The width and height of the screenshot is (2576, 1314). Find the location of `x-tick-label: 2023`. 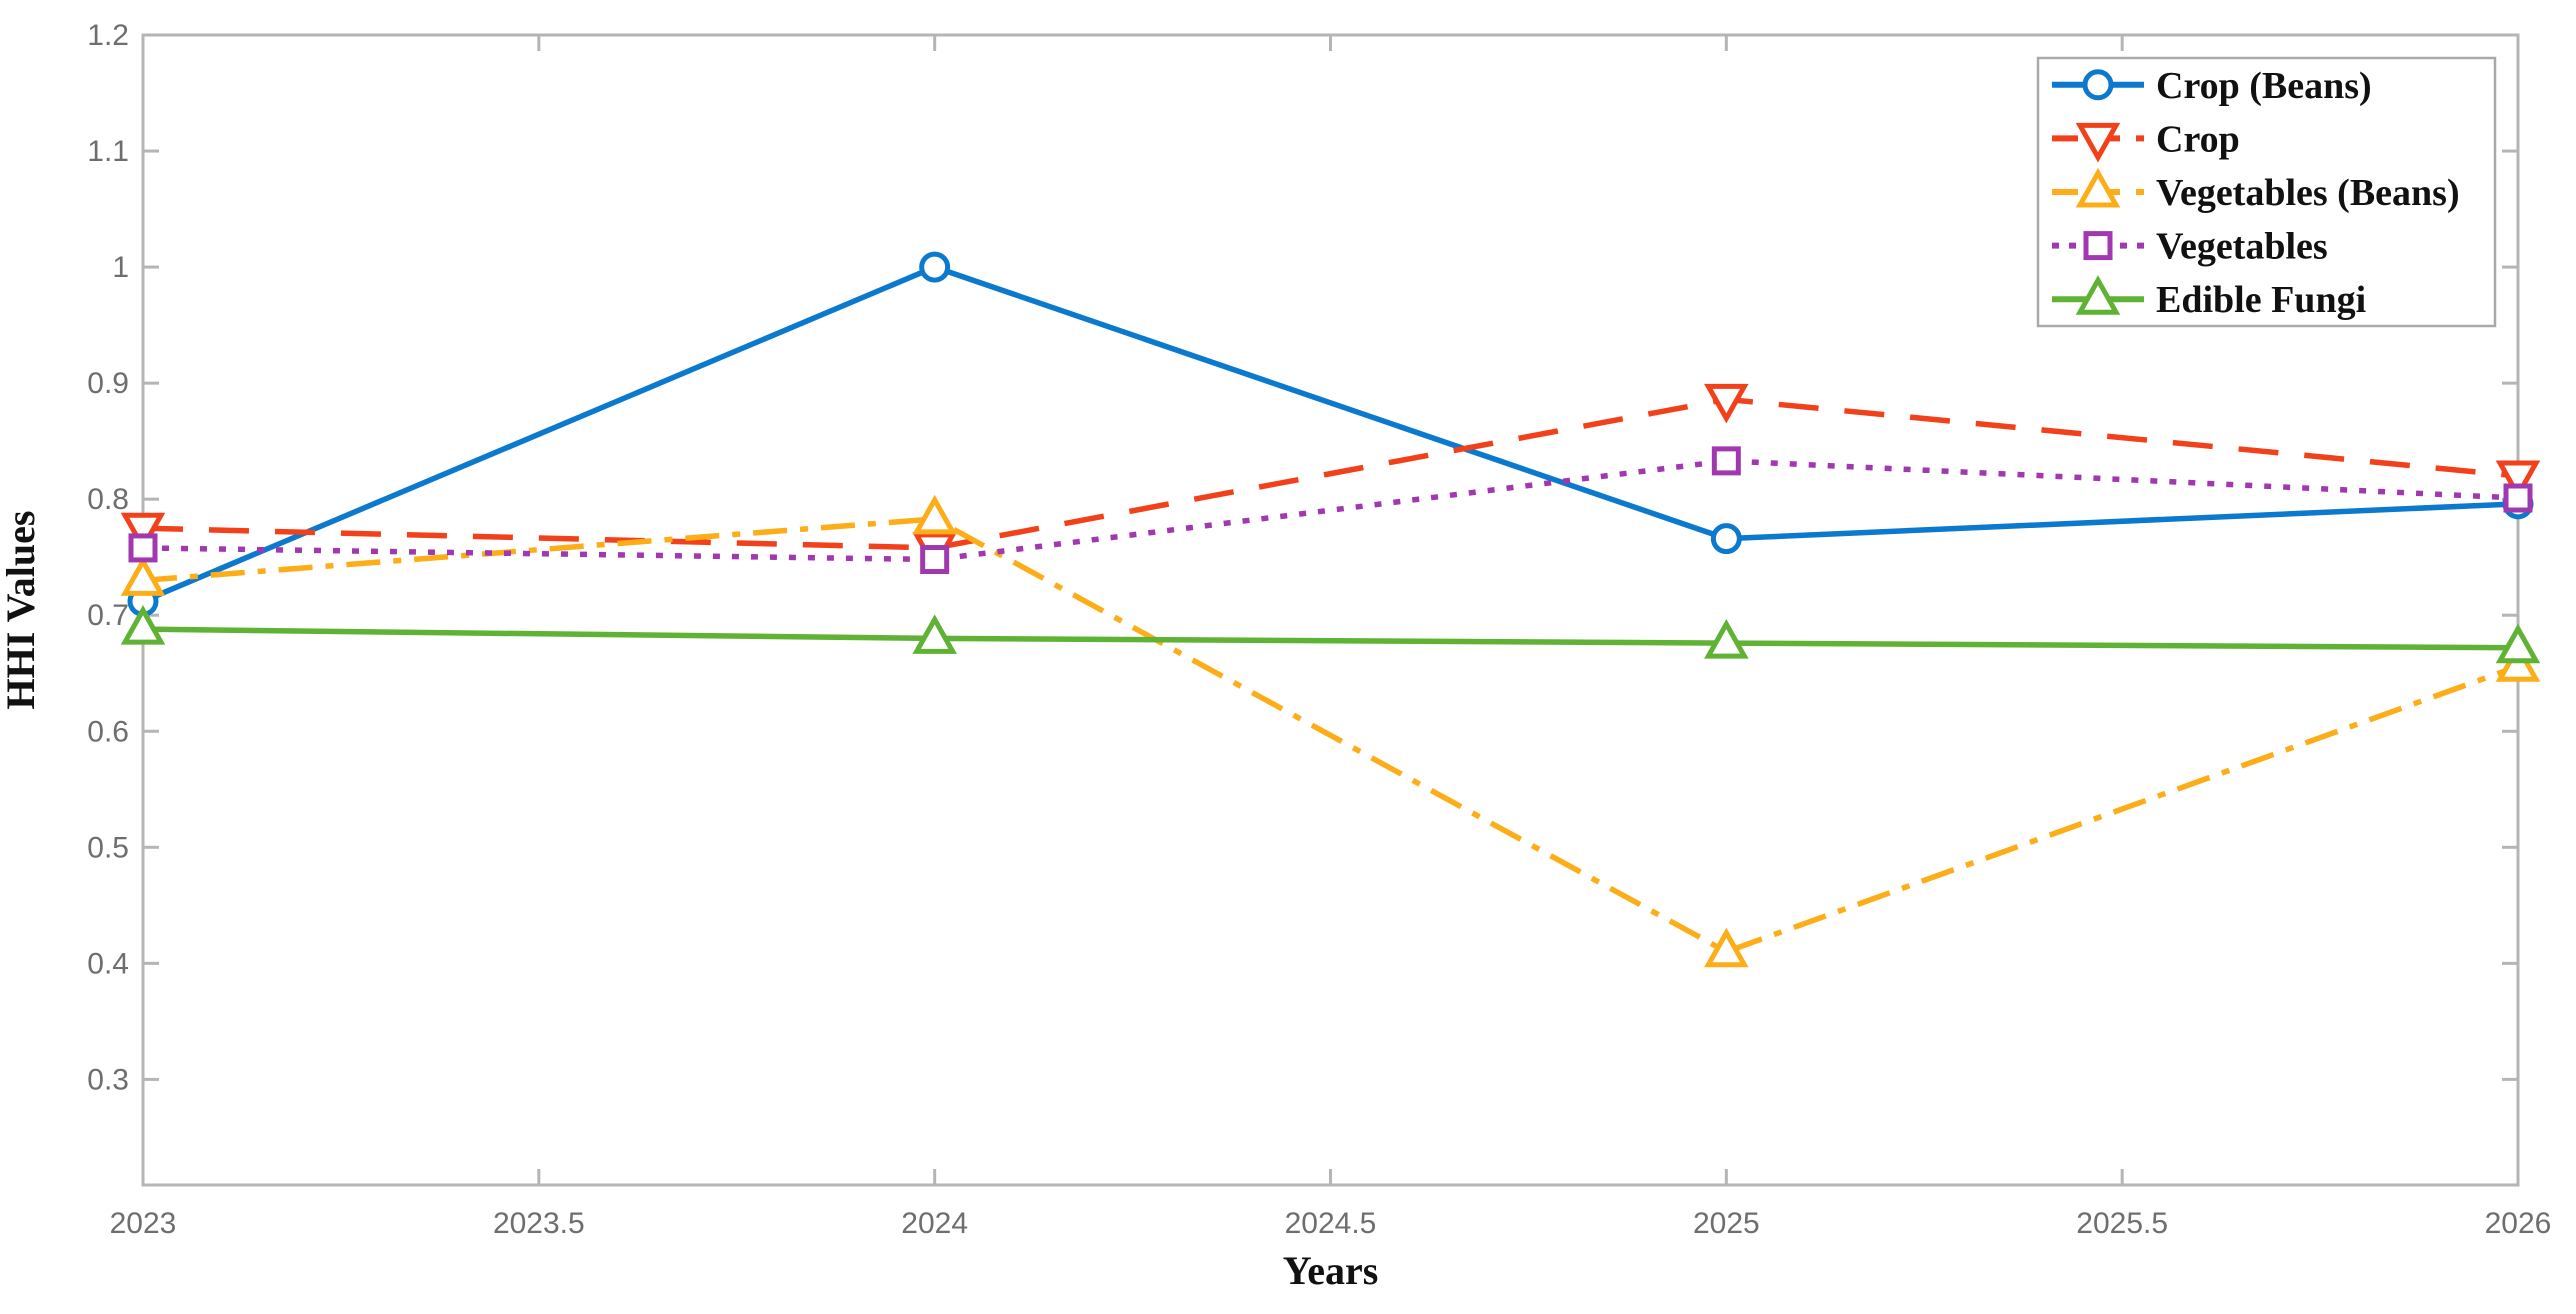

x-tick-label: 2023 is located at coordinates (143, 1223).